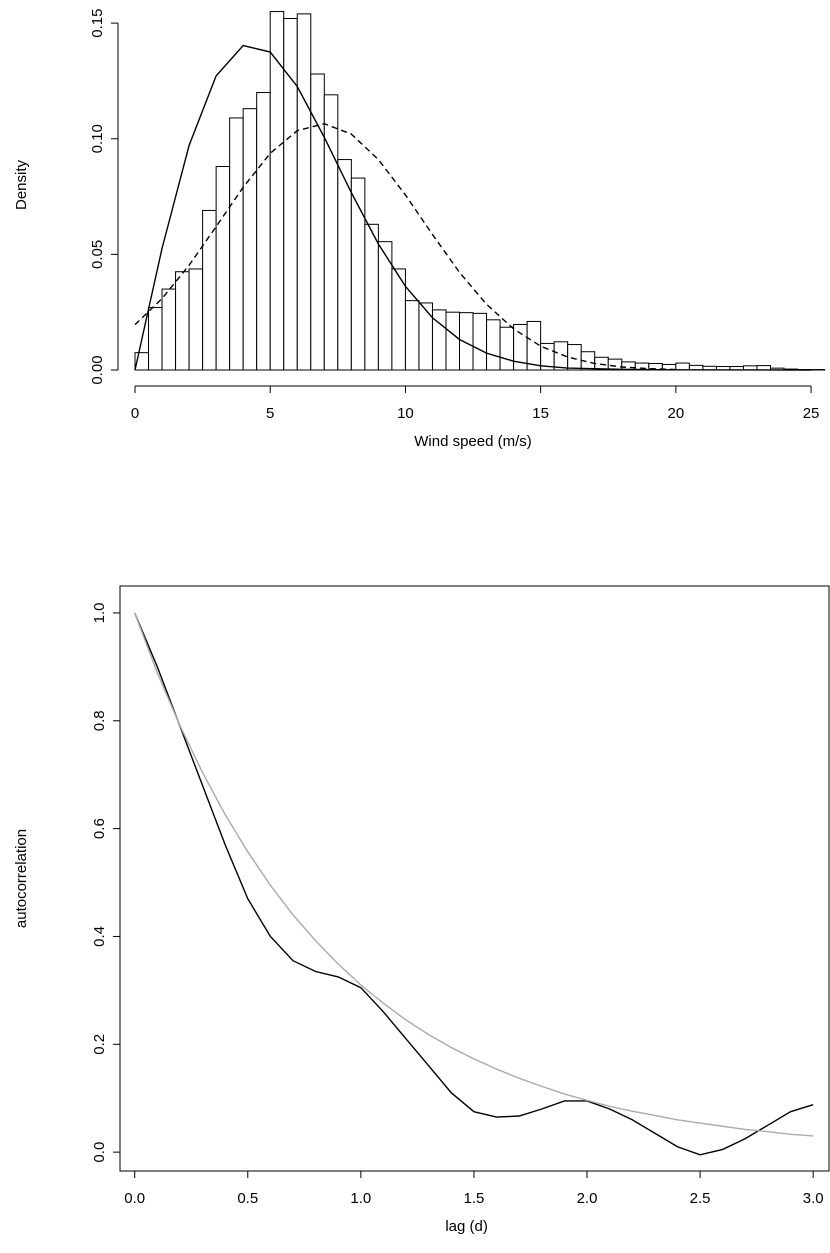 This screenshot has width=830, height=1253. Describe the element at coordinates (97, 369) in the screenshot. I see `y-tick-label: 0.00` at that location.